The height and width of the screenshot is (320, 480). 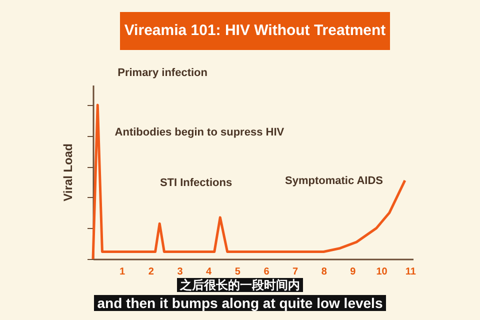 What do you see at coordinates (267, 272) in the screenshot?
I see `x-tick-label: 6` at bounding box center [267, 272].